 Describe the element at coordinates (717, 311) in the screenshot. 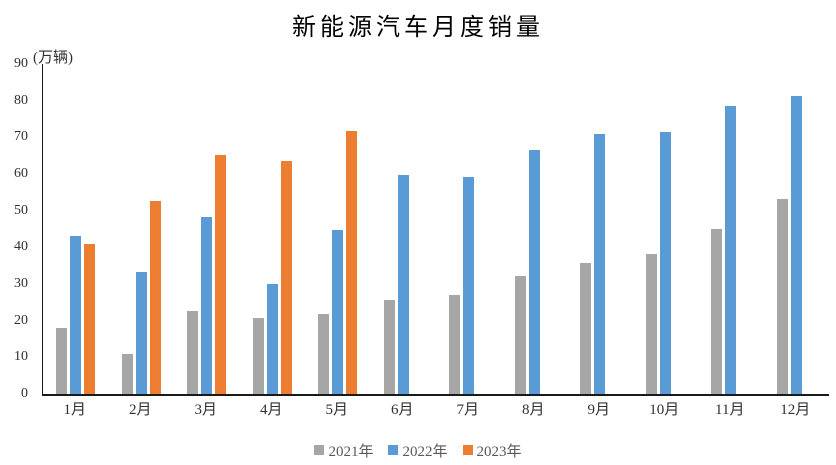

I see `bar-2021年-11月` at that location.